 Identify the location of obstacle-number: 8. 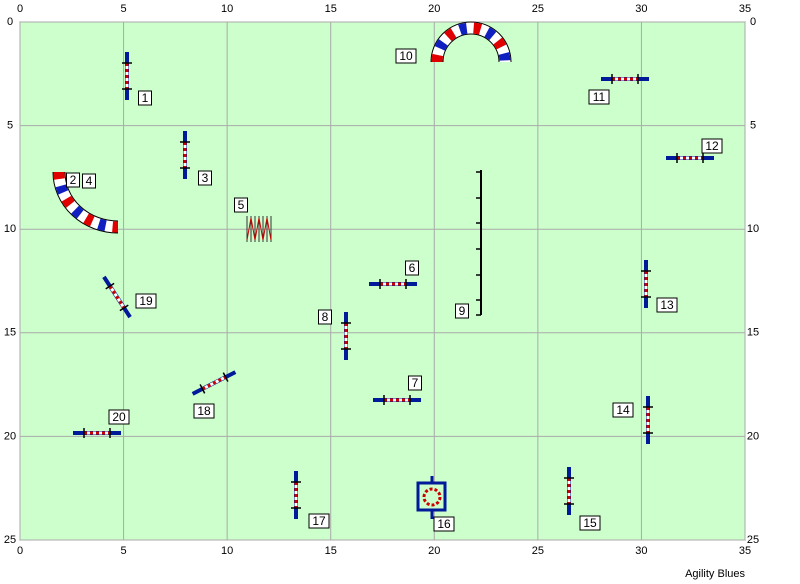
(325, 317).